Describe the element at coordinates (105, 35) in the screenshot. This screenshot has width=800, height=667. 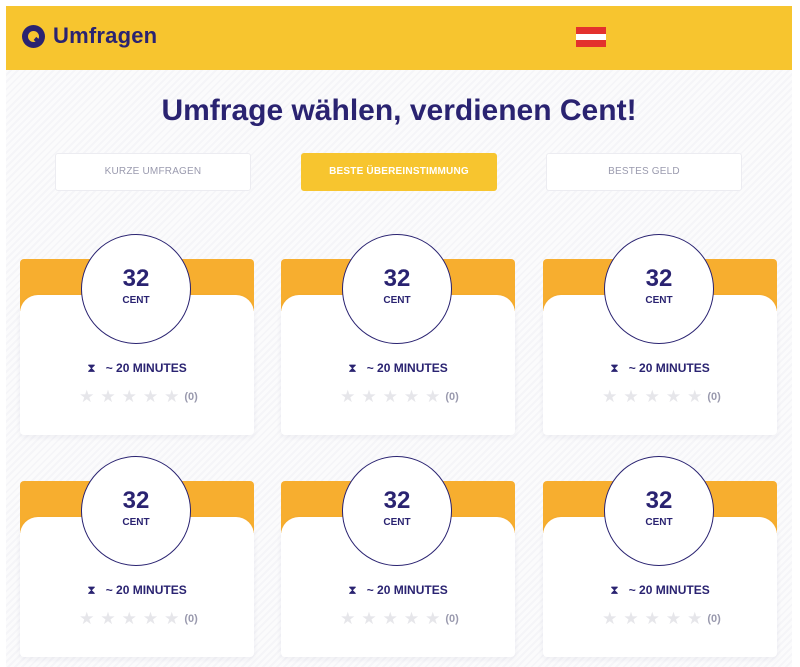
I see `brand-name: Umfragen` at that location.